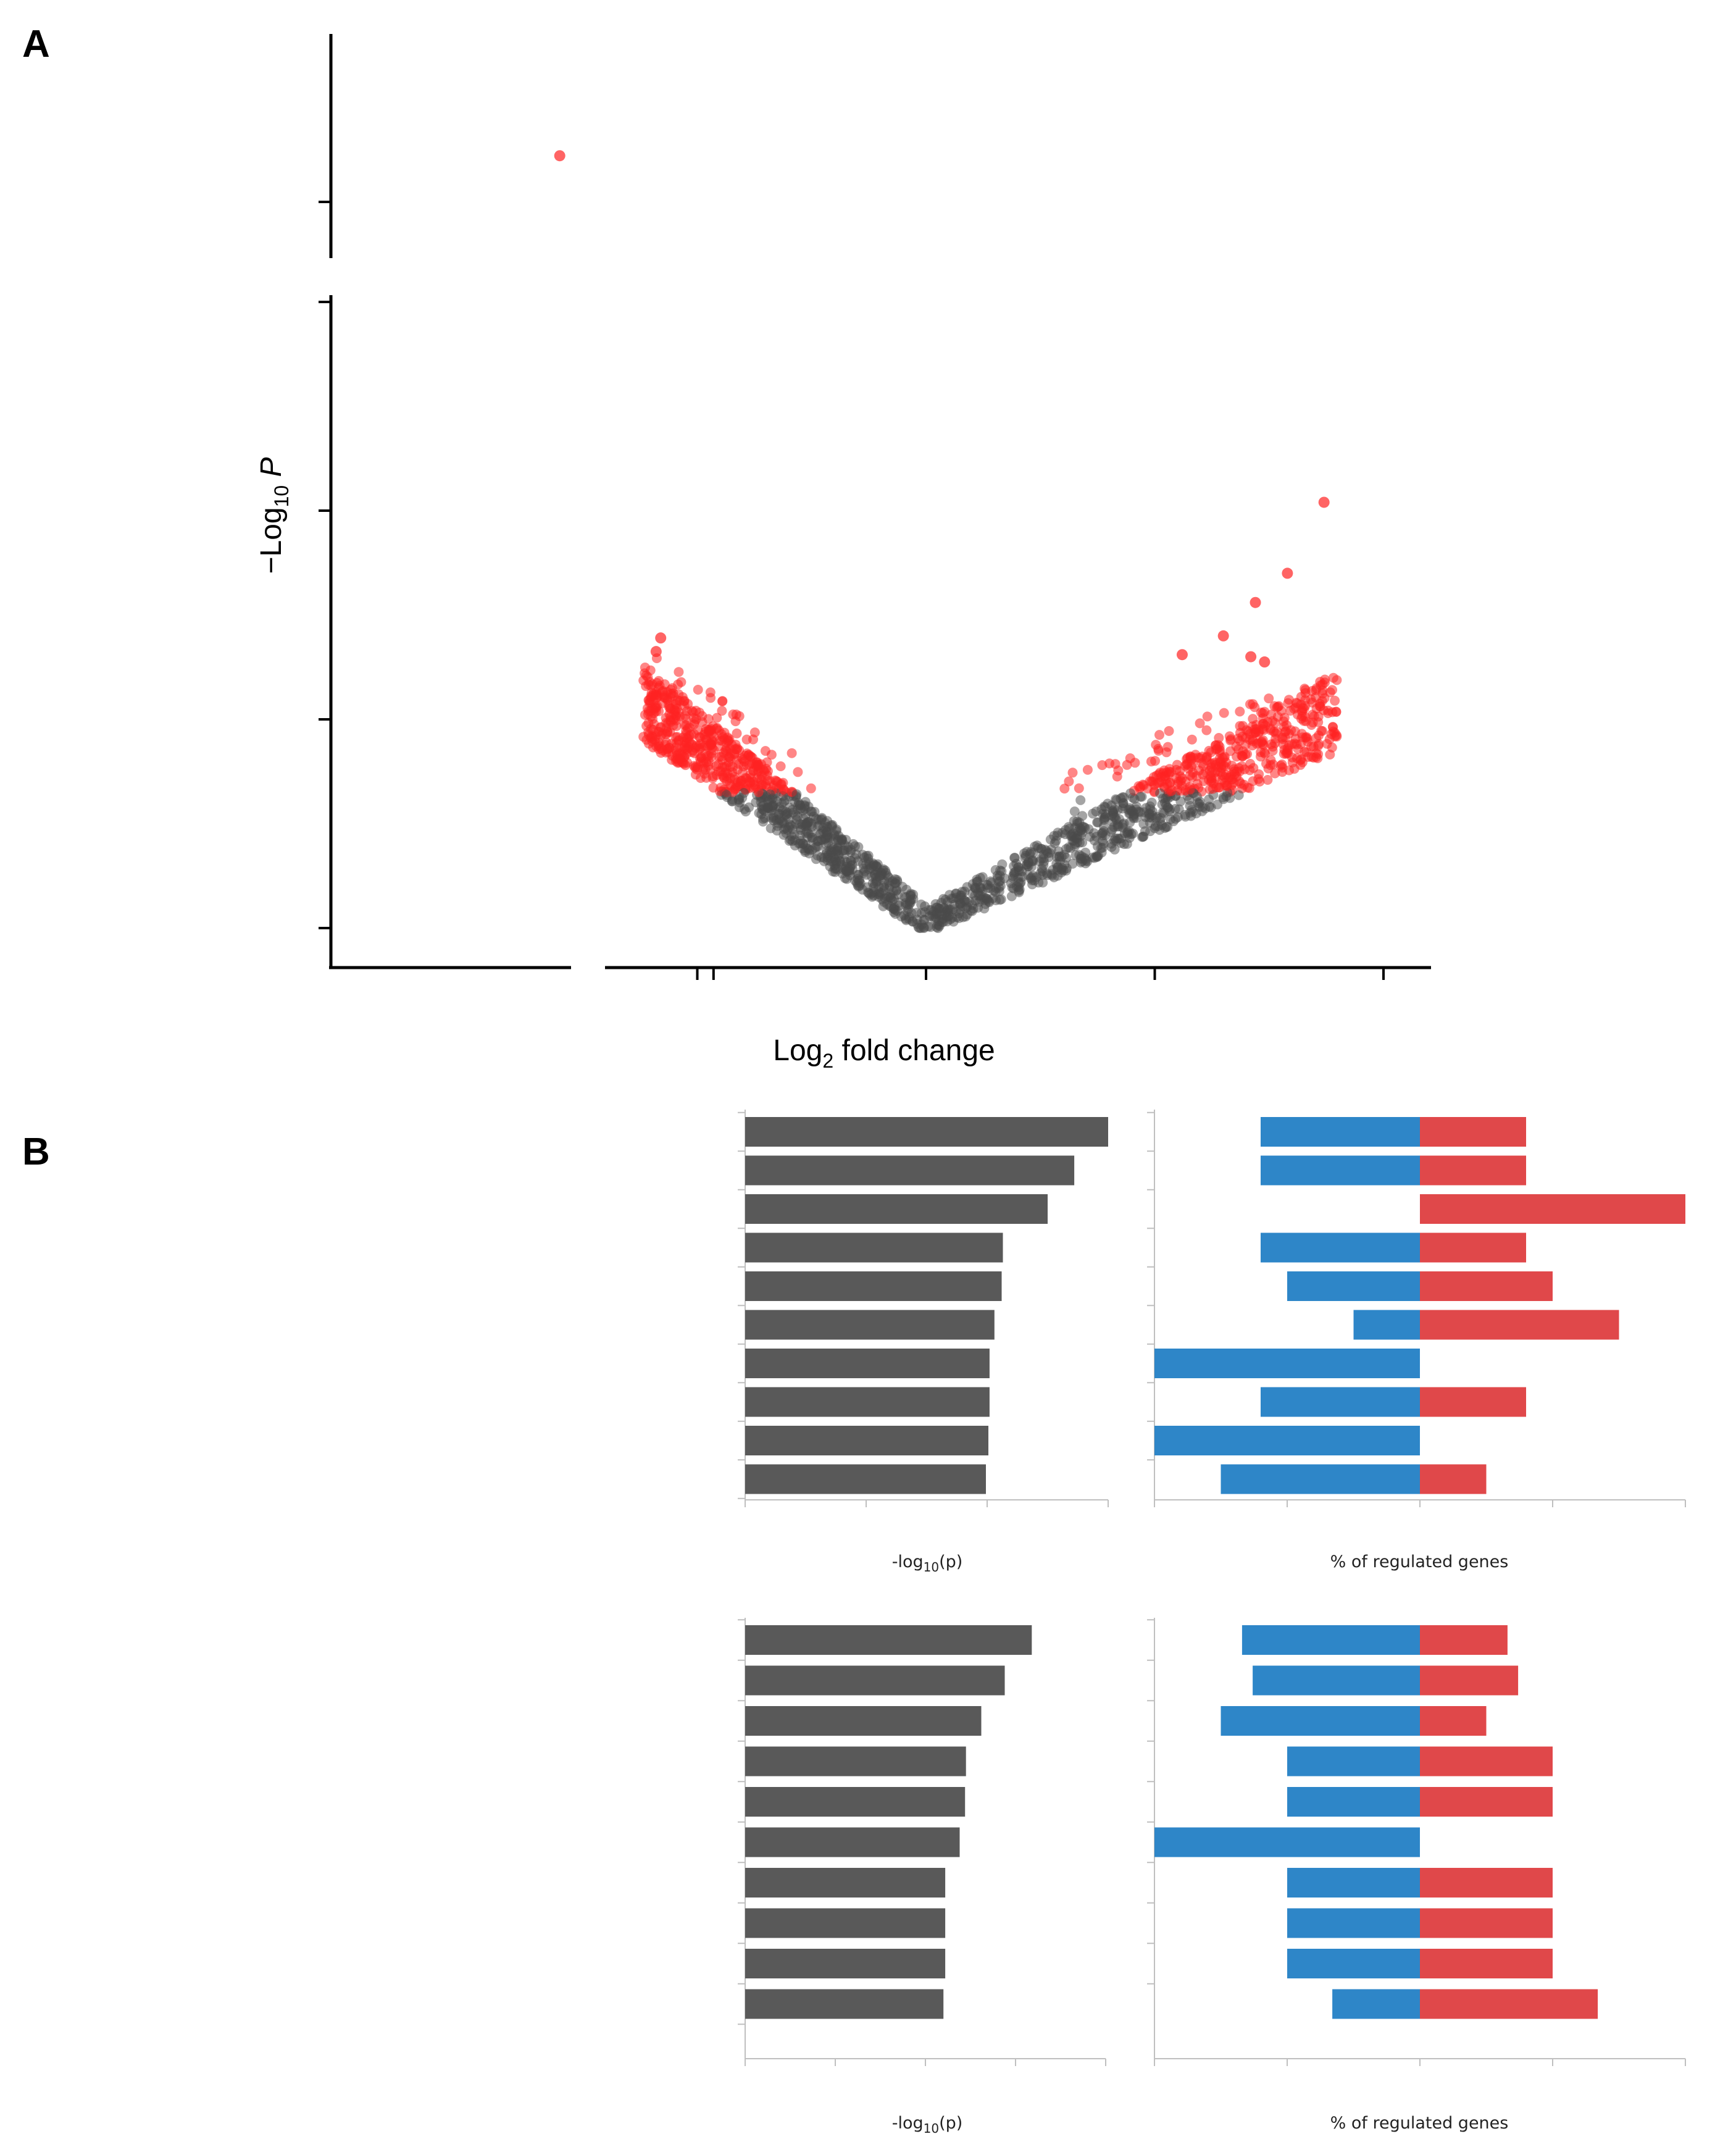 Image resolution: width=1736 pixels, height=2134 pixels. Describe the element at coordinates (931, 1567) in the screenshot. I see `kegg-pvalue-x-title-sub: 10` at that location.